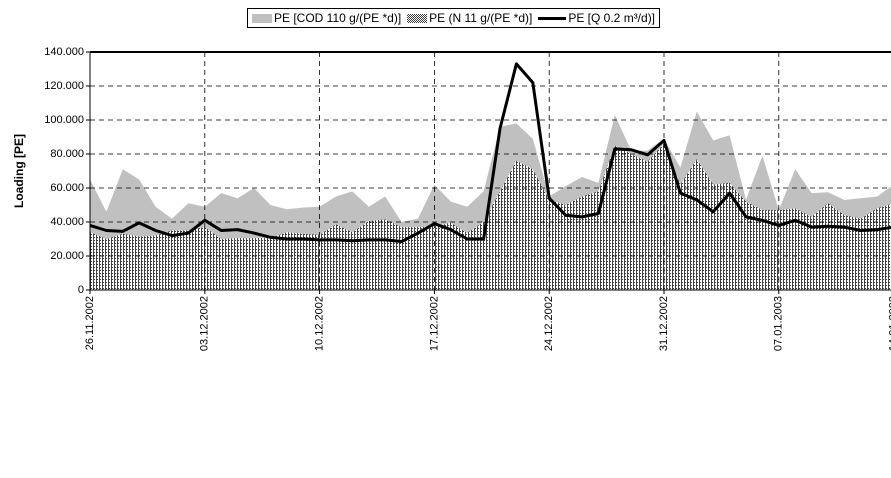  I want to click on x-tick-label: 10.12.2002, so click(320, 323).